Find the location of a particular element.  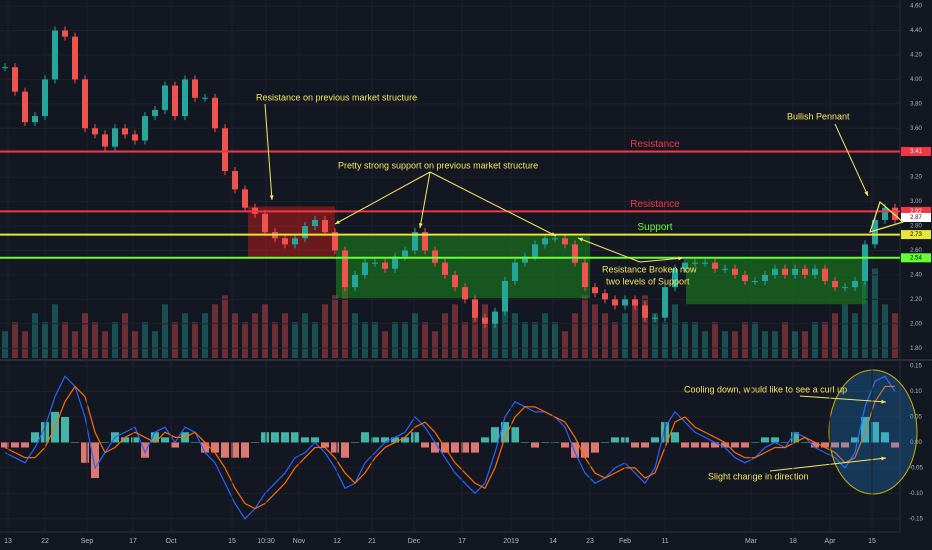

level-label: Resistance is located at coordinates (655, 204).